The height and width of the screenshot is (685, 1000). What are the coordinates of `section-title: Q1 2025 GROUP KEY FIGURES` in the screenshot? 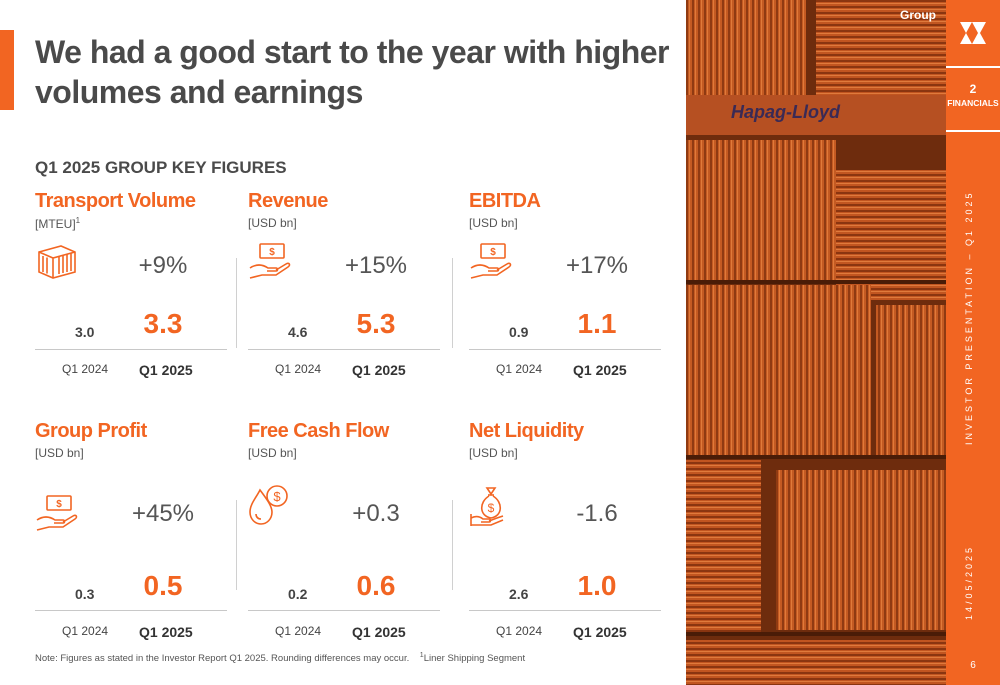 It's located at (161, 167).